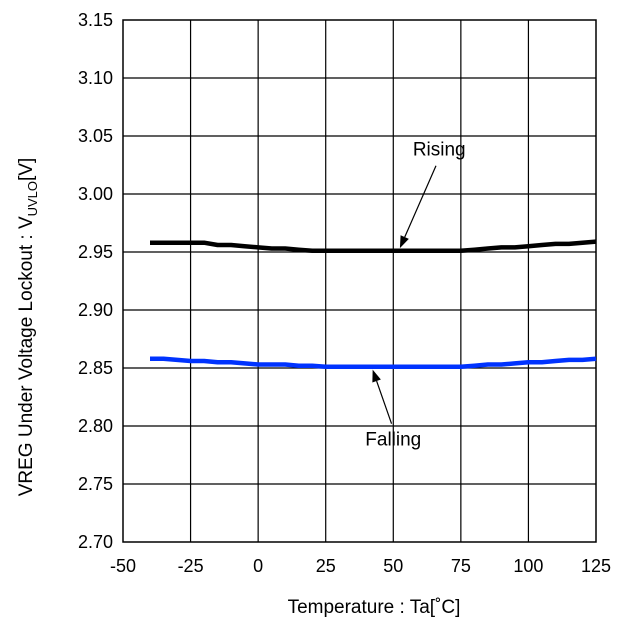  Describe the element at coordinates (95, 426) in the screenshot. I see `y-tick-label: 2.80` at that location.